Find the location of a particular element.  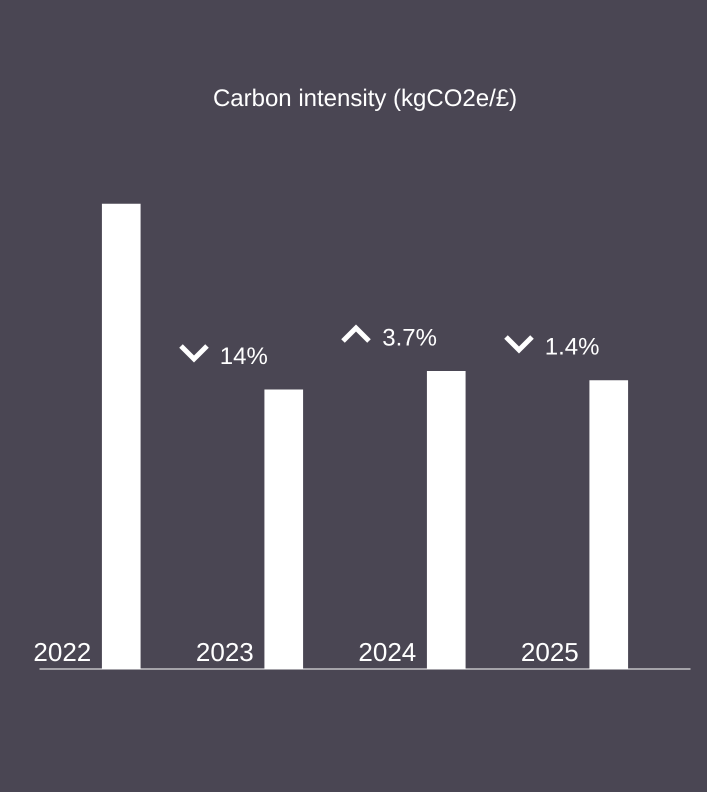

annotation: 3.7% is located at coordinates (409, 338).